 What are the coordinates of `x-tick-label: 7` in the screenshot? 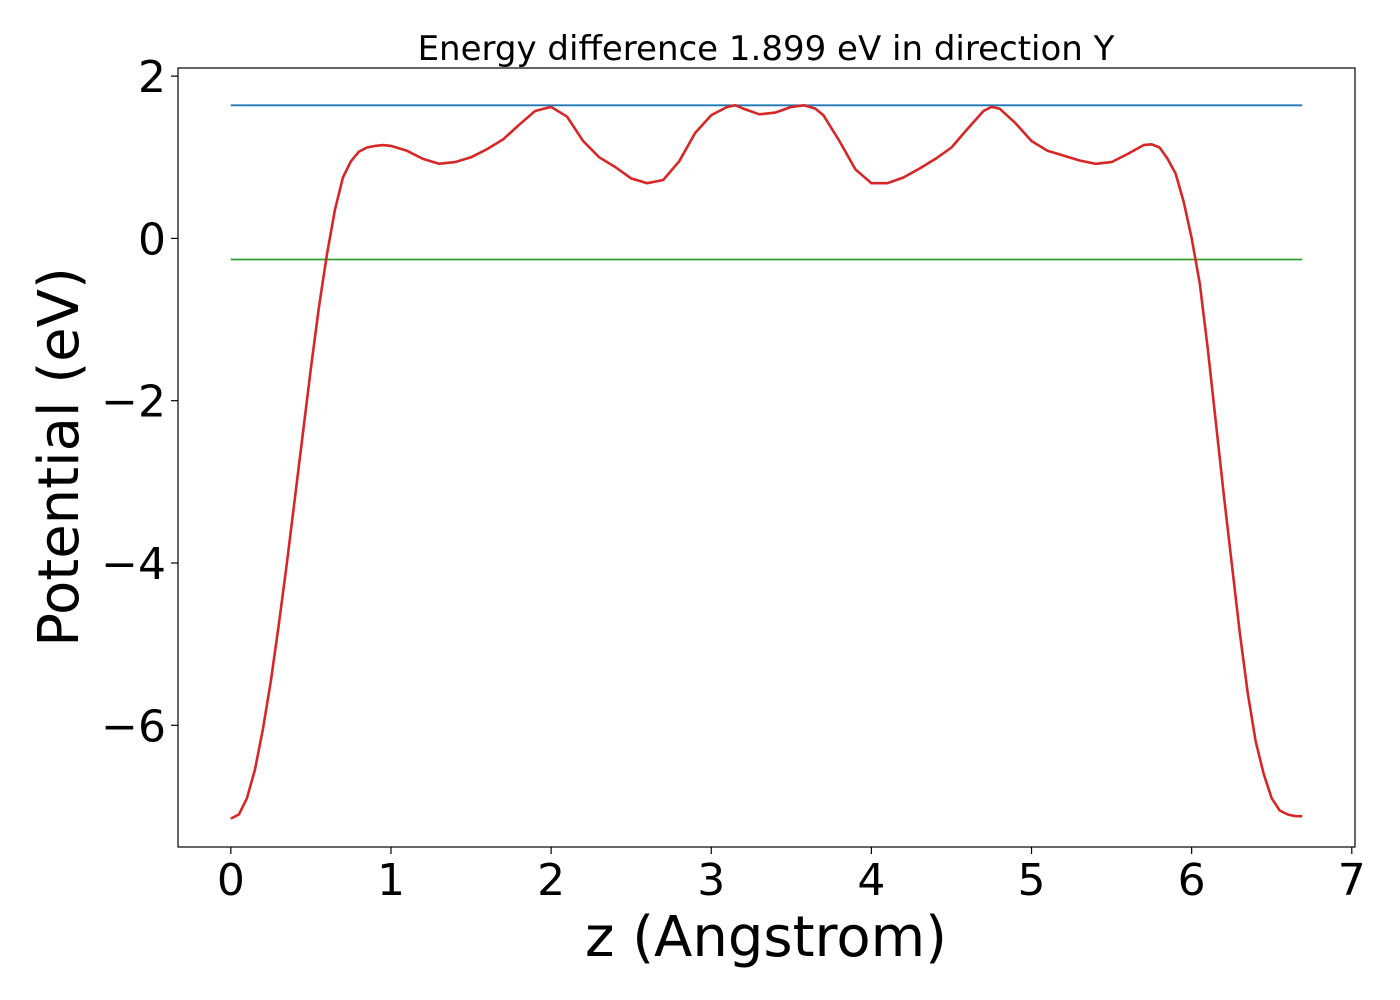 It's located at (1352, 880).